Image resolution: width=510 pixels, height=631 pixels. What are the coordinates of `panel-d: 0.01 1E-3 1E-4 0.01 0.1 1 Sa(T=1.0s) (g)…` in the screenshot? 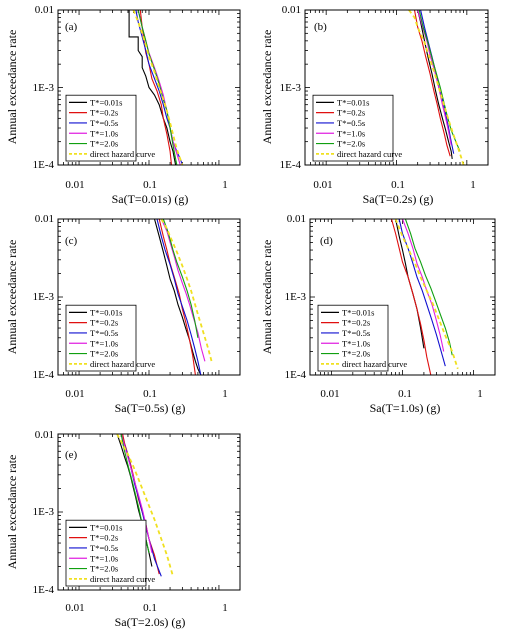 It's located at (371, 314).